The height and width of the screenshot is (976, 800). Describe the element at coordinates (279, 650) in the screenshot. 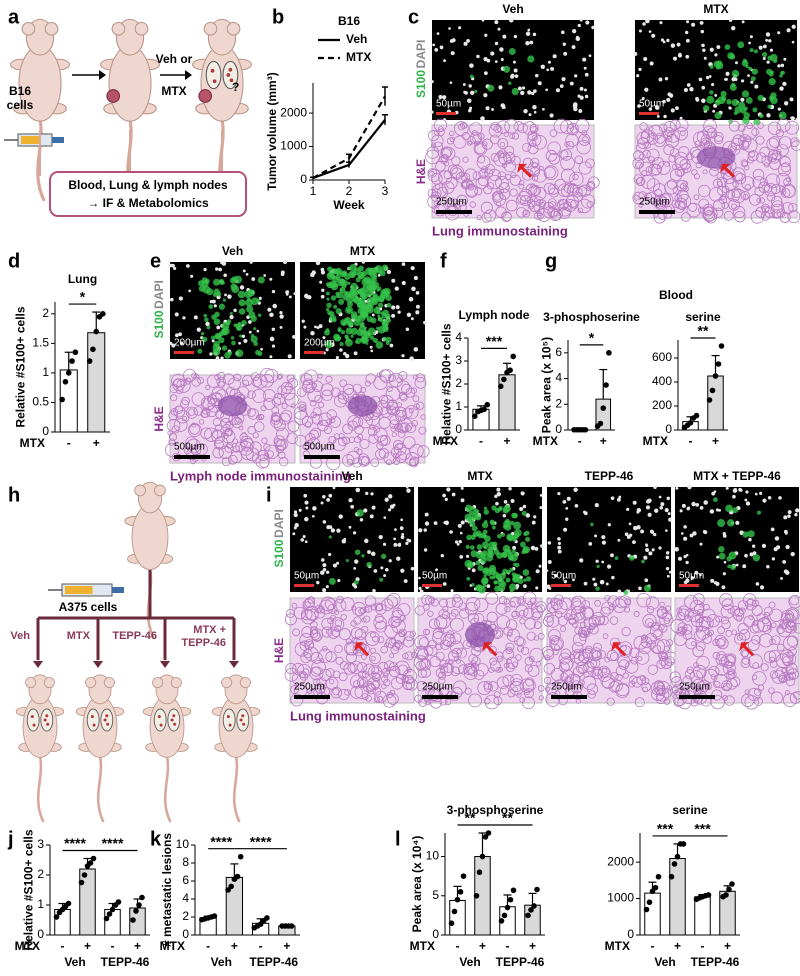

I see `stain-label: H&E` at that location.